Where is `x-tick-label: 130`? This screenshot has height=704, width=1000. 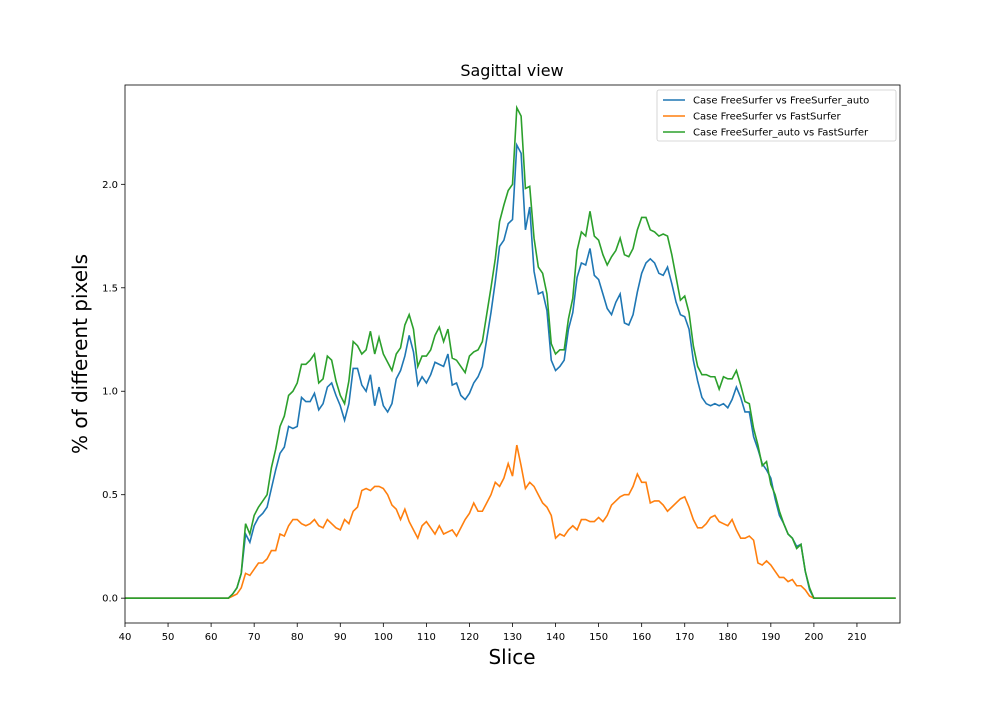 x-tick-label: 130 is located at coordinates (512, 637).